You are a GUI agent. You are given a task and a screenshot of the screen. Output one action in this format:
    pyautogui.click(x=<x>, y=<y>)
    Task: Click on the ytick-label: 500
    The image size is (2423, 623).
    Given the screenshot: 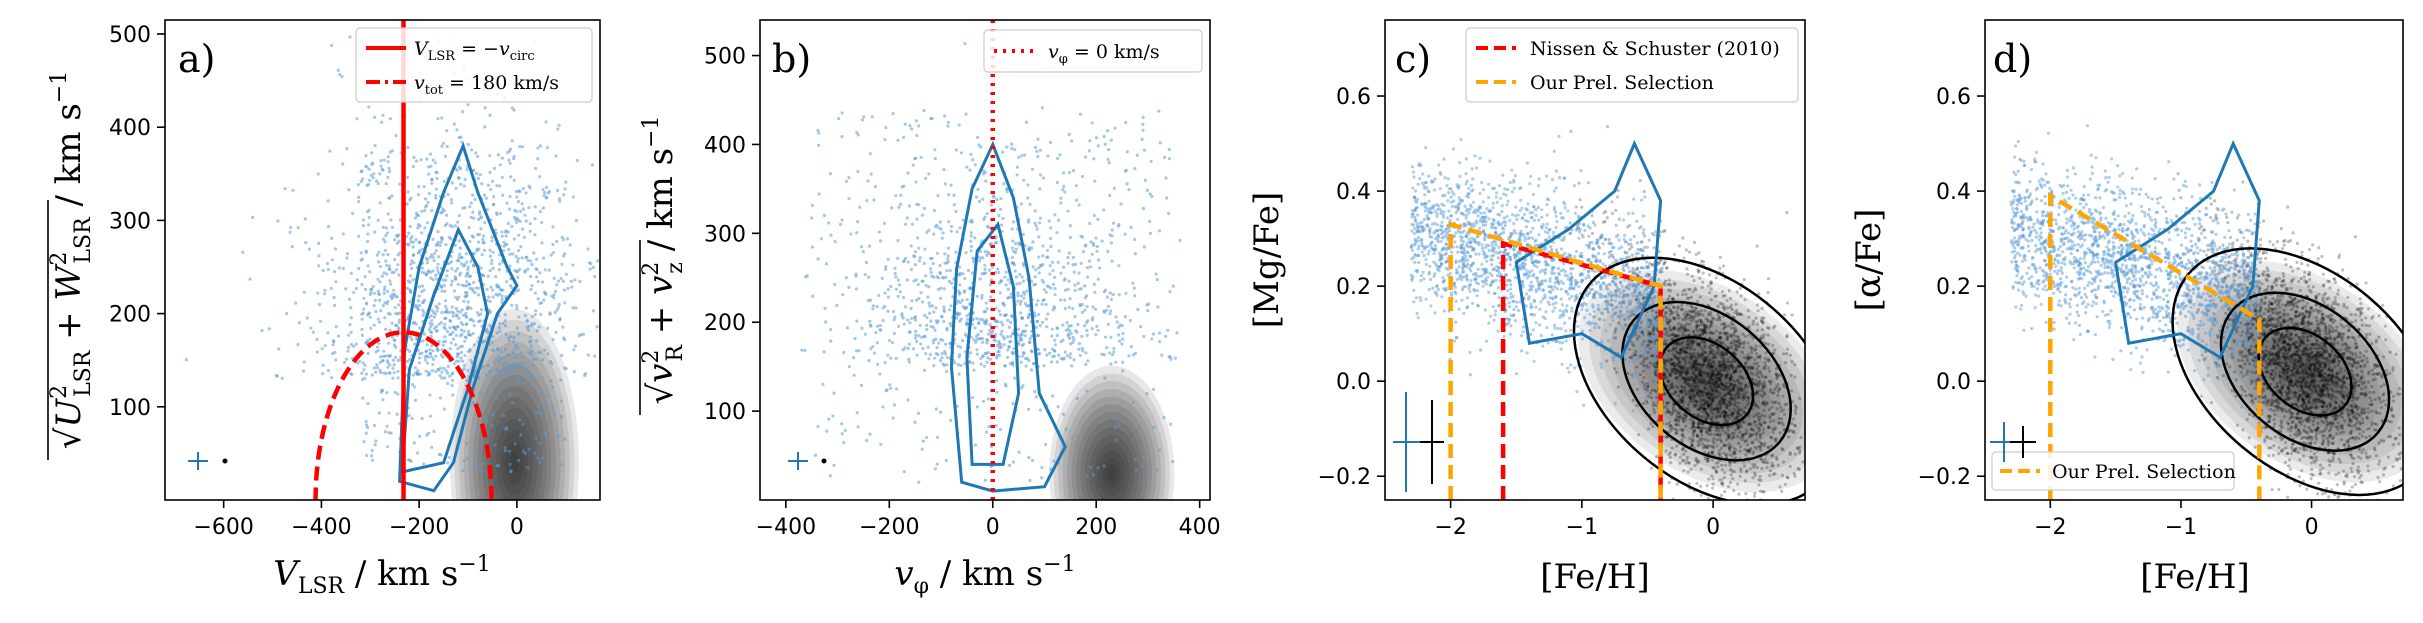 What is the action you would take?
    pyautogui.click(x=130, y=35)
    